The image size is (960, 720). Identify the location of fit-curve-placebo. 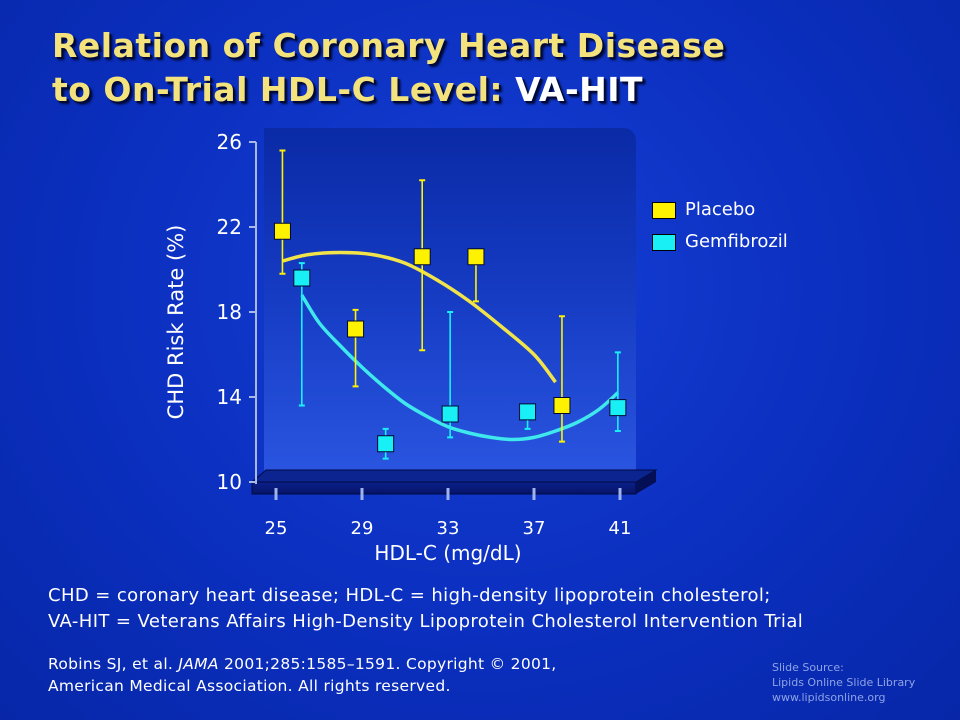
(419, 317).